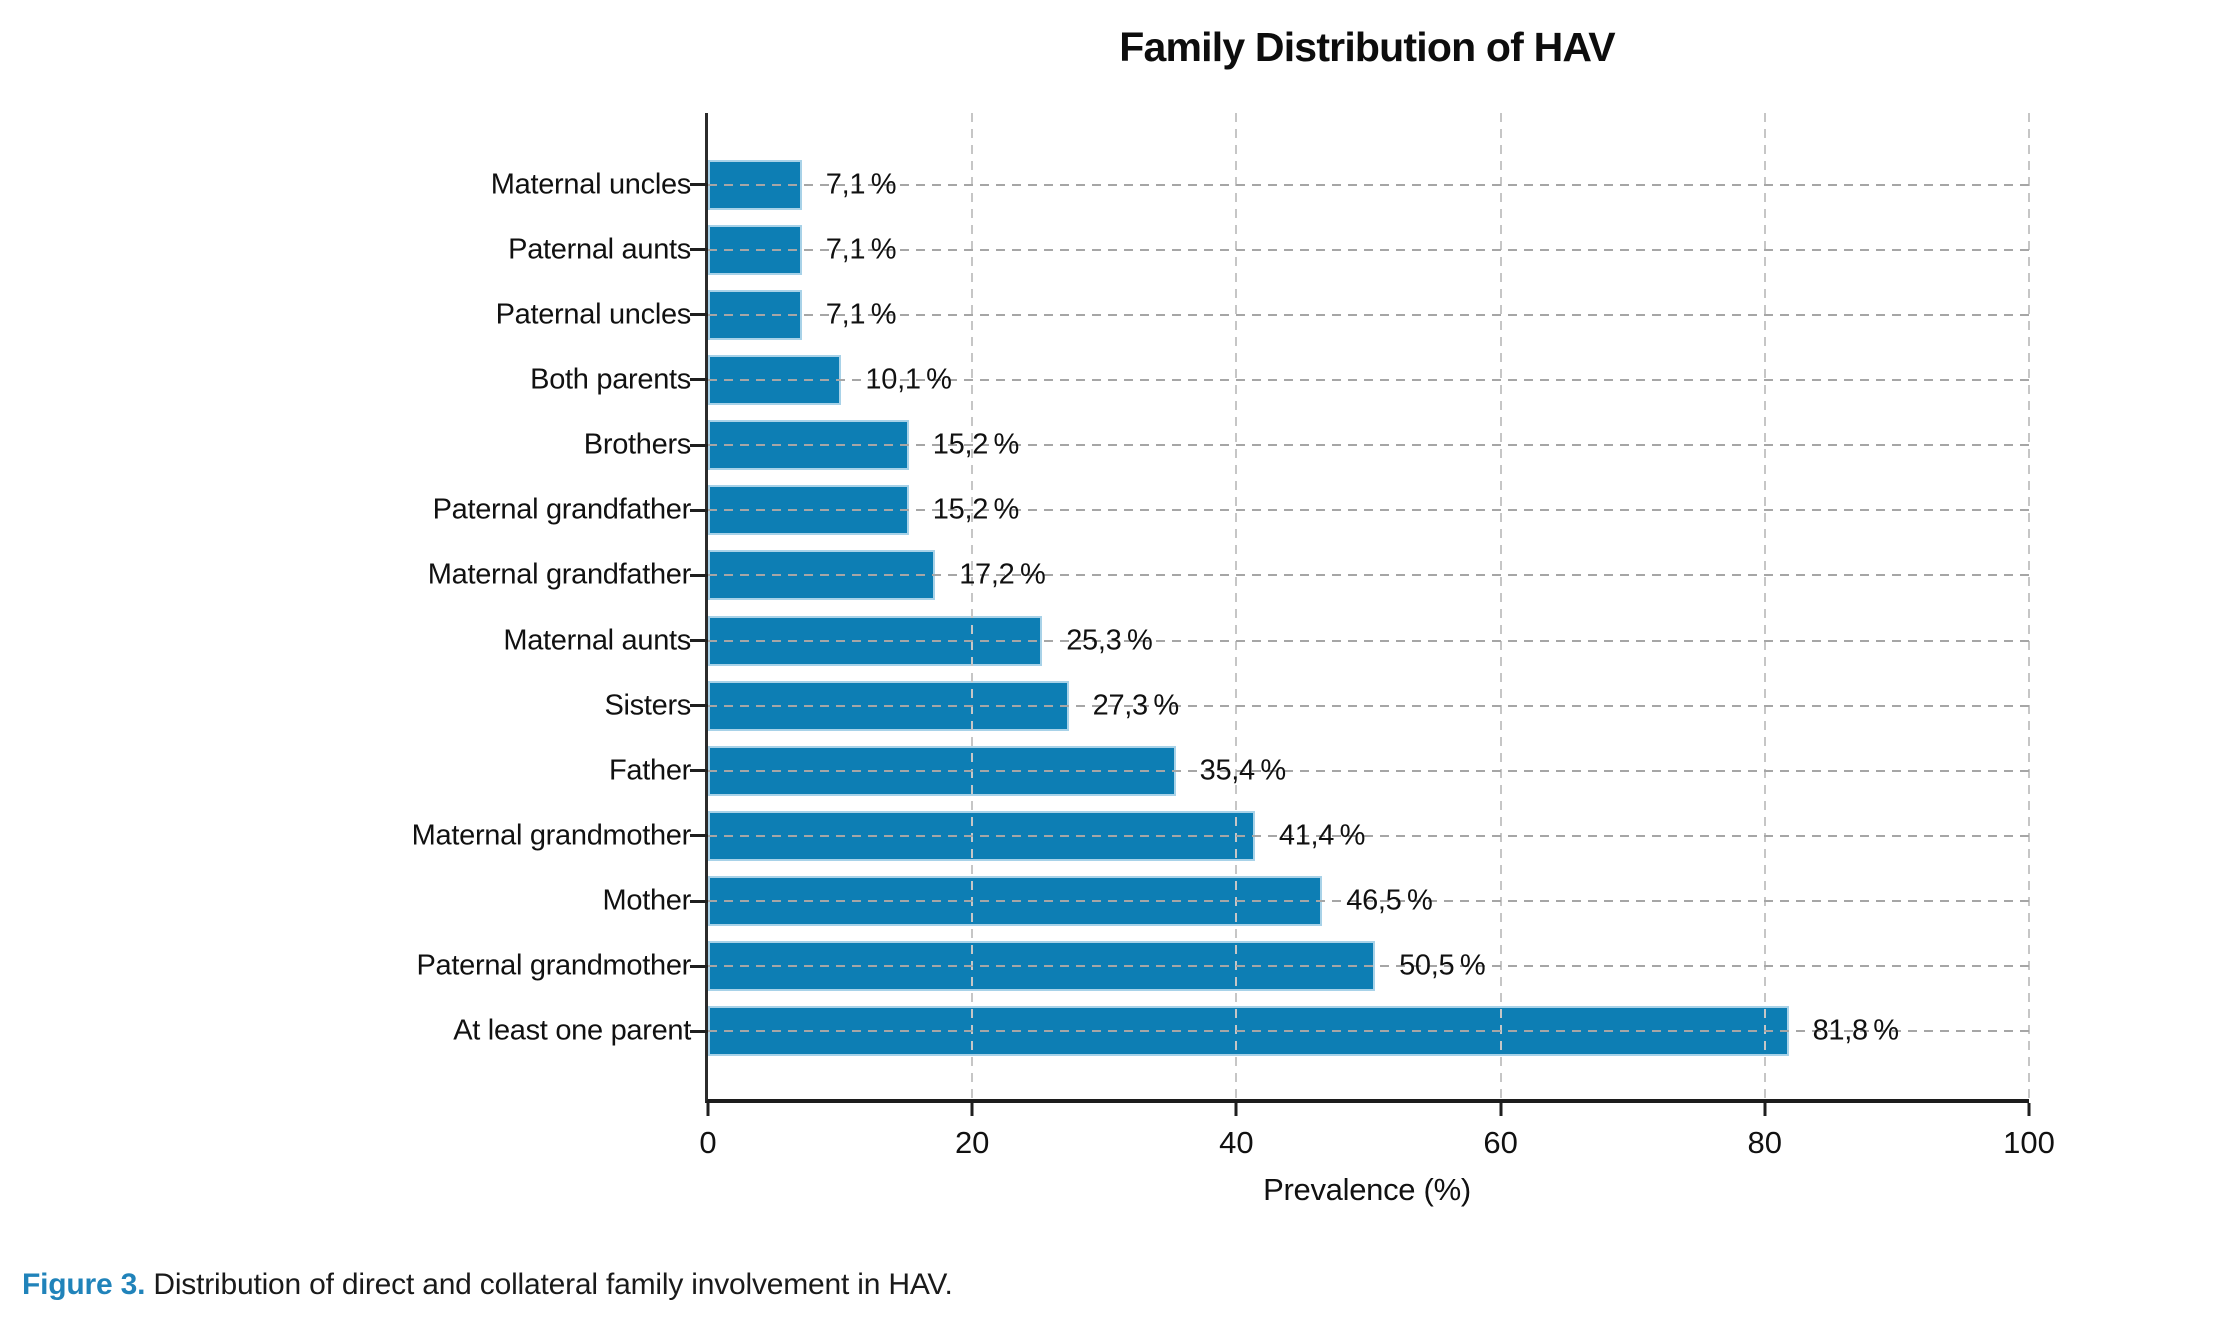  I want to click on bar-row: Paternal grandfather 15,2 %, so click(1231, 510).